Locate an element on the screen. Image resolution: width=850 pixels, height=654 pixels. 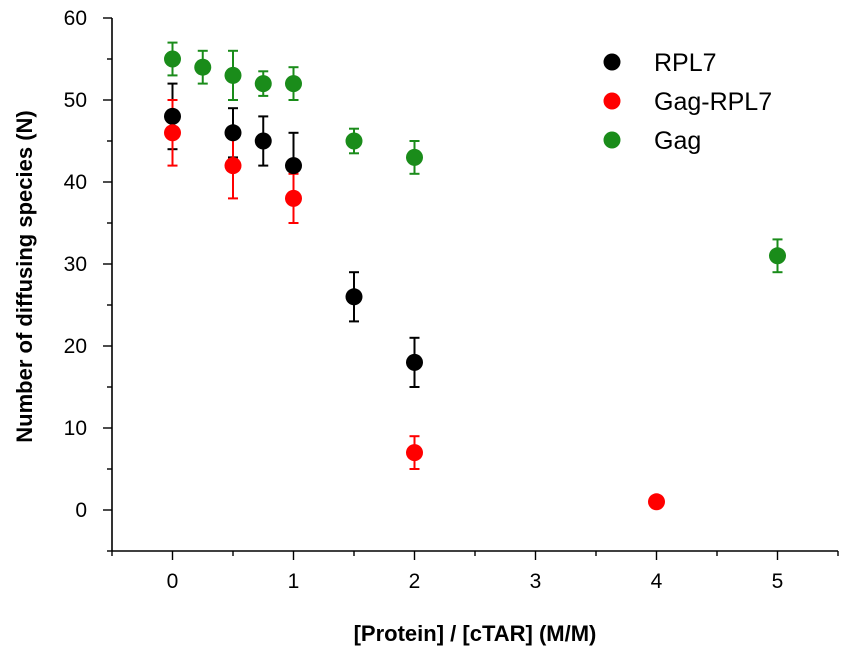
x-axis-ticks: 0 1 2 3 4 5 is located at coordinates (475, 572).